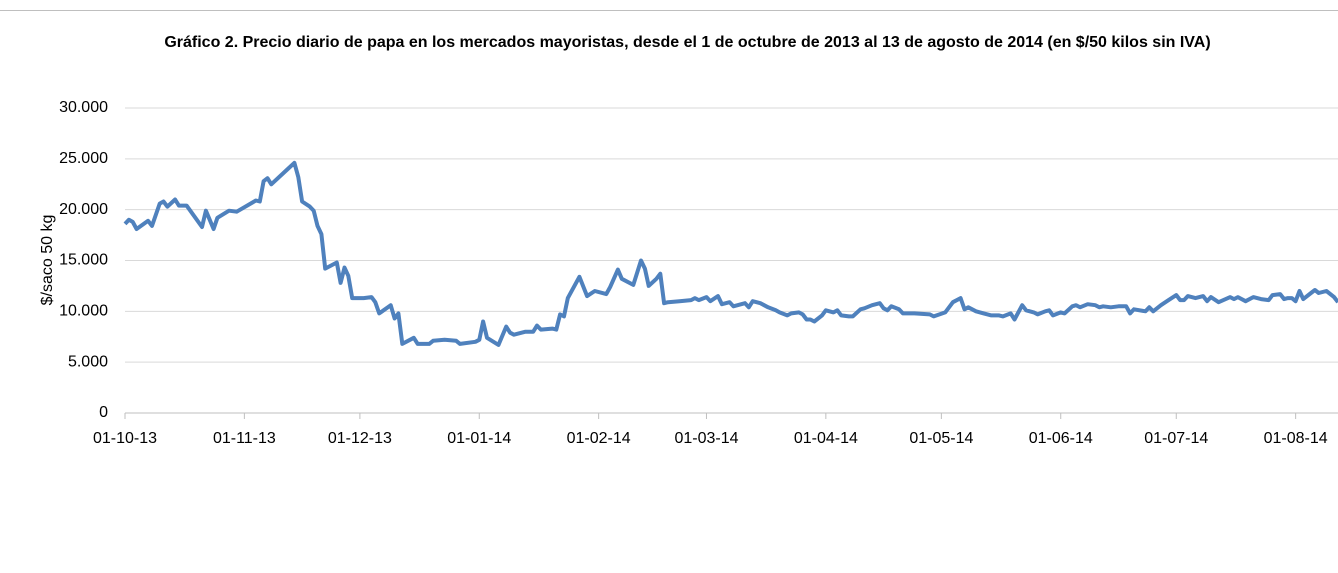  What do you see at coordinates (360, 438) in the screenshot?
I see `x-tick-label: 01-12-13` at bounding box center [360, 438].